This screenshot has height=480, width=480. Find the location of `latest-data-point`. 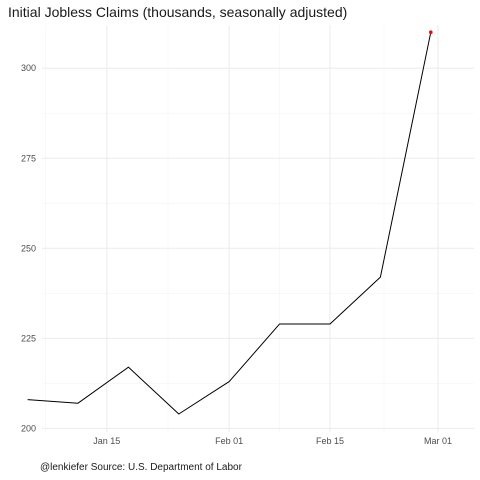

latest-data-point is located at coordinates (431, 32).